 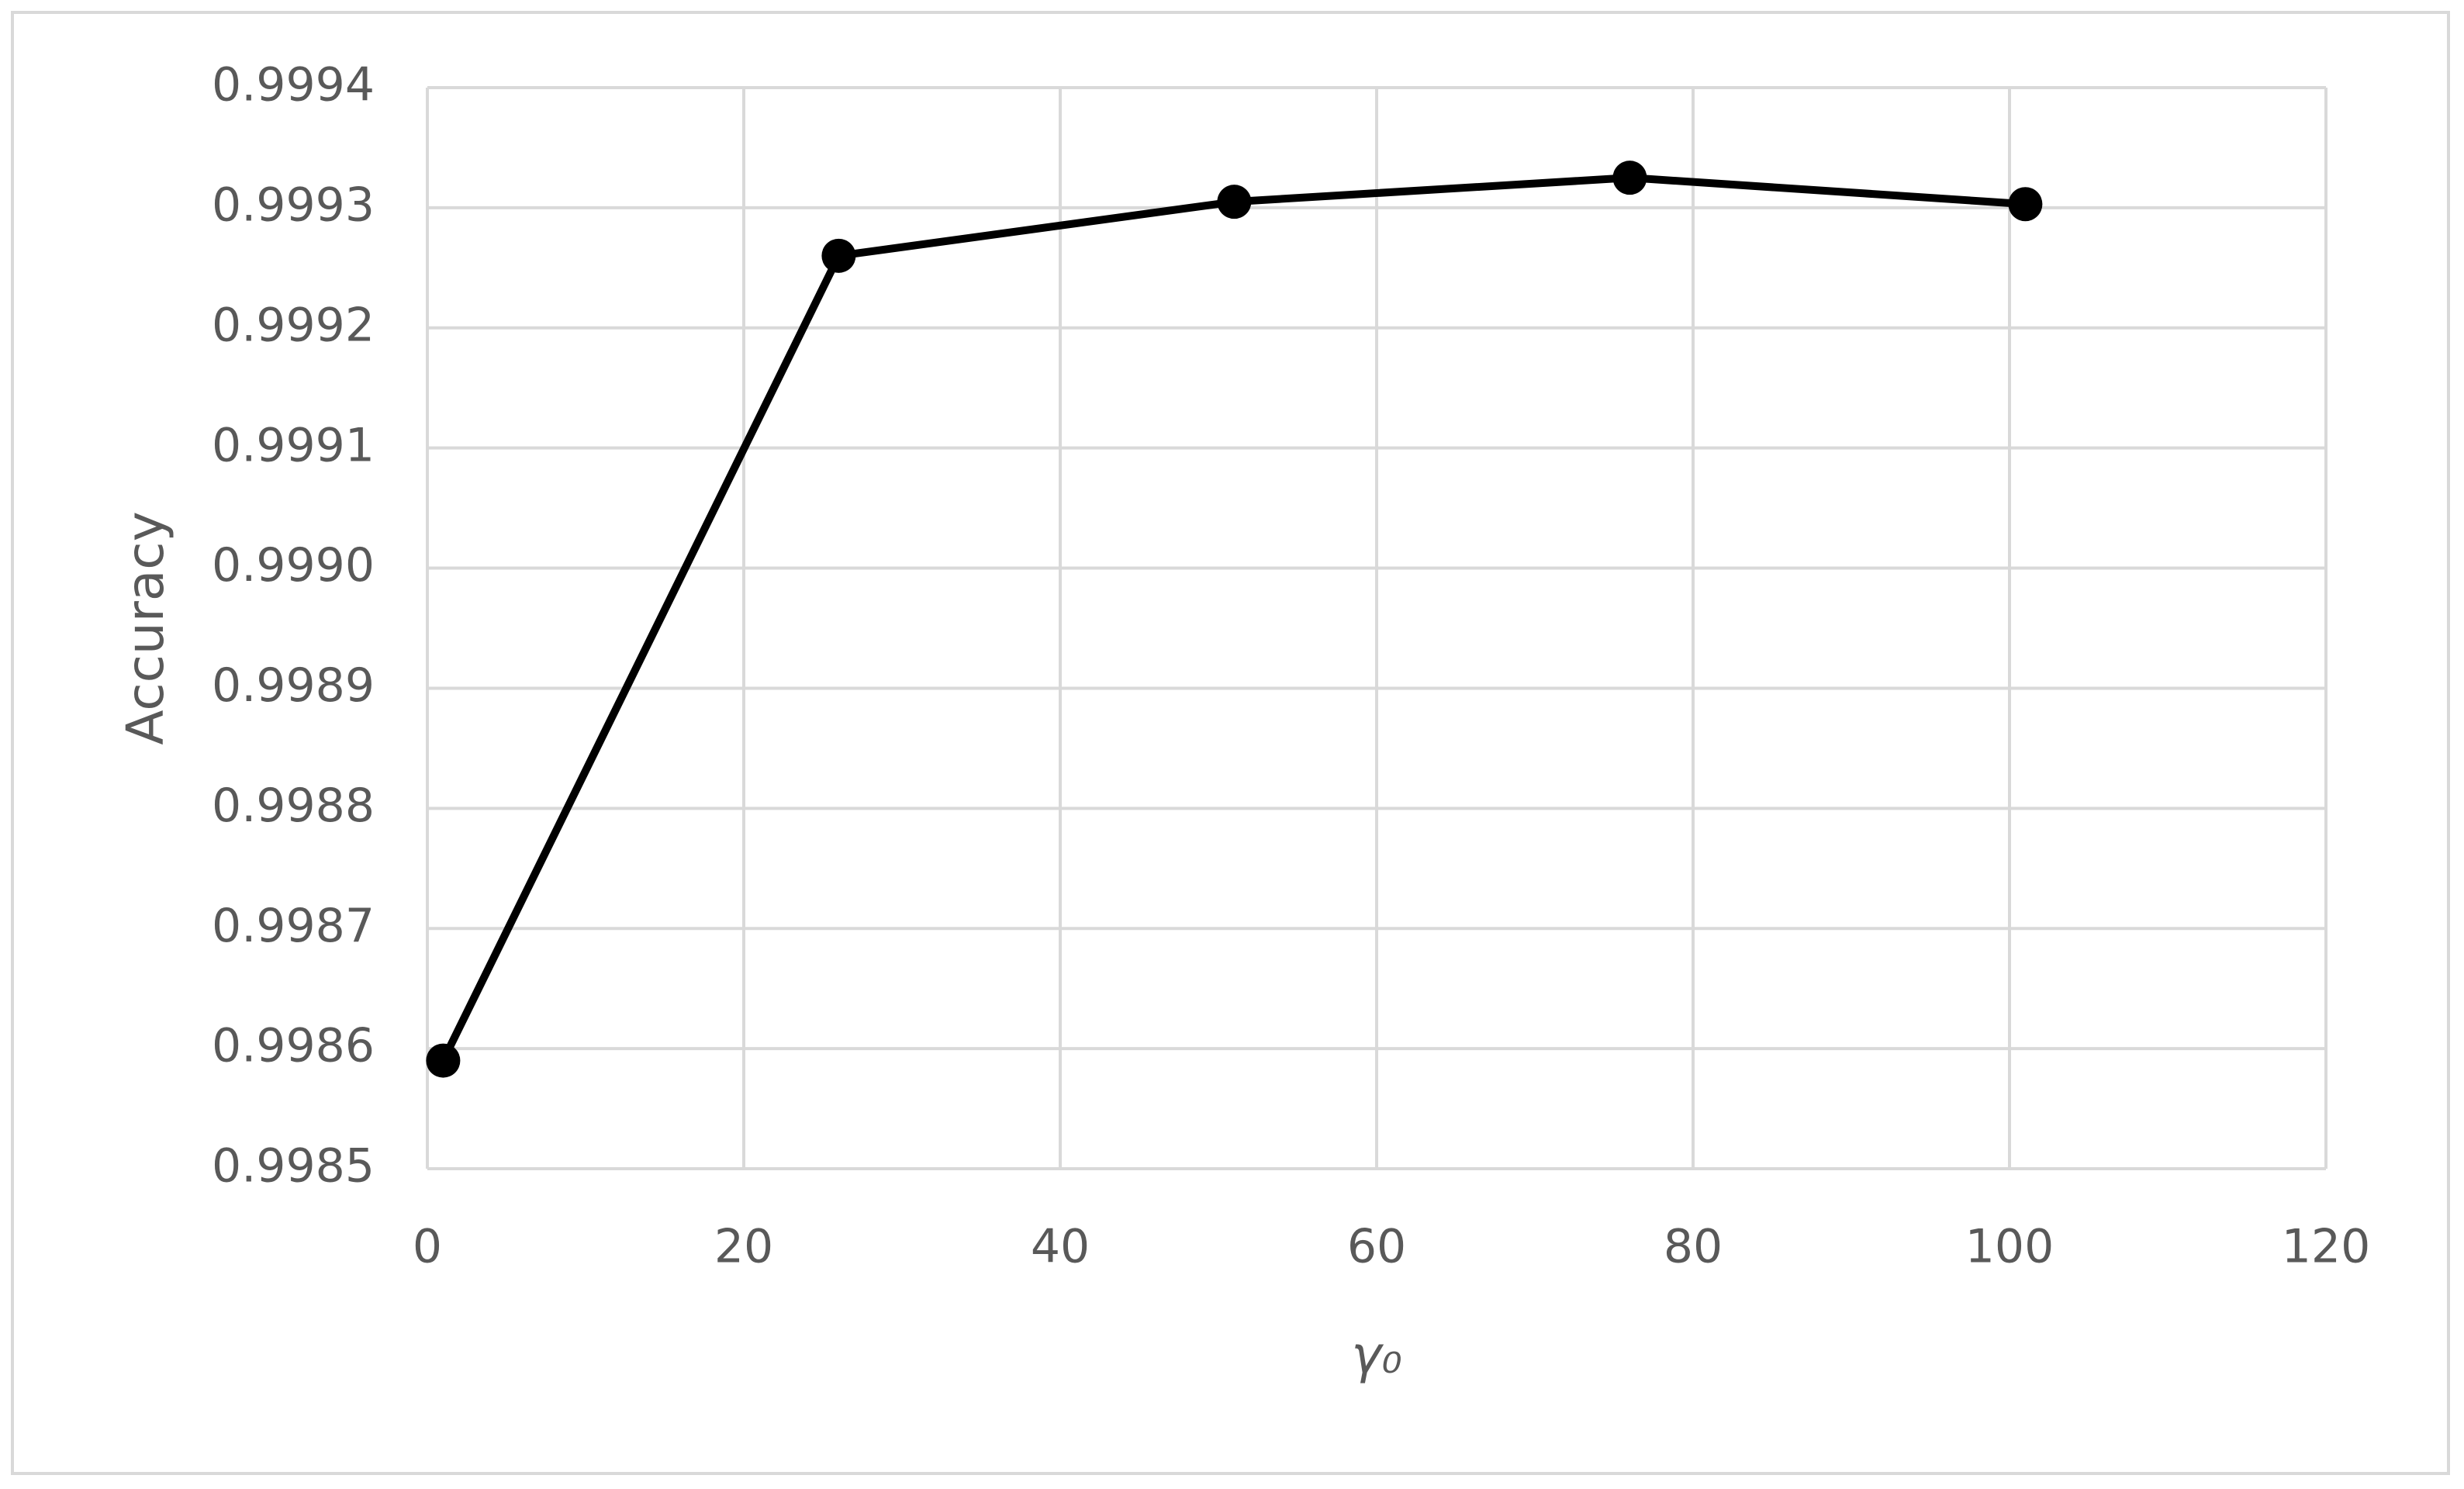 I want to click on x-tick-label: 40, so click(x=1060, y=1247).